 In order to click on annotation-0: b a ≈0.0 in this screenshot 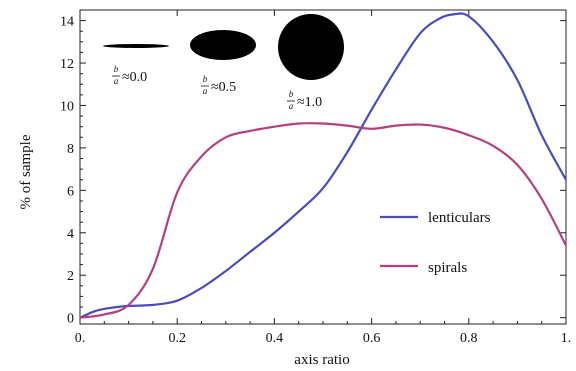, I will do `click(129, 75)`.